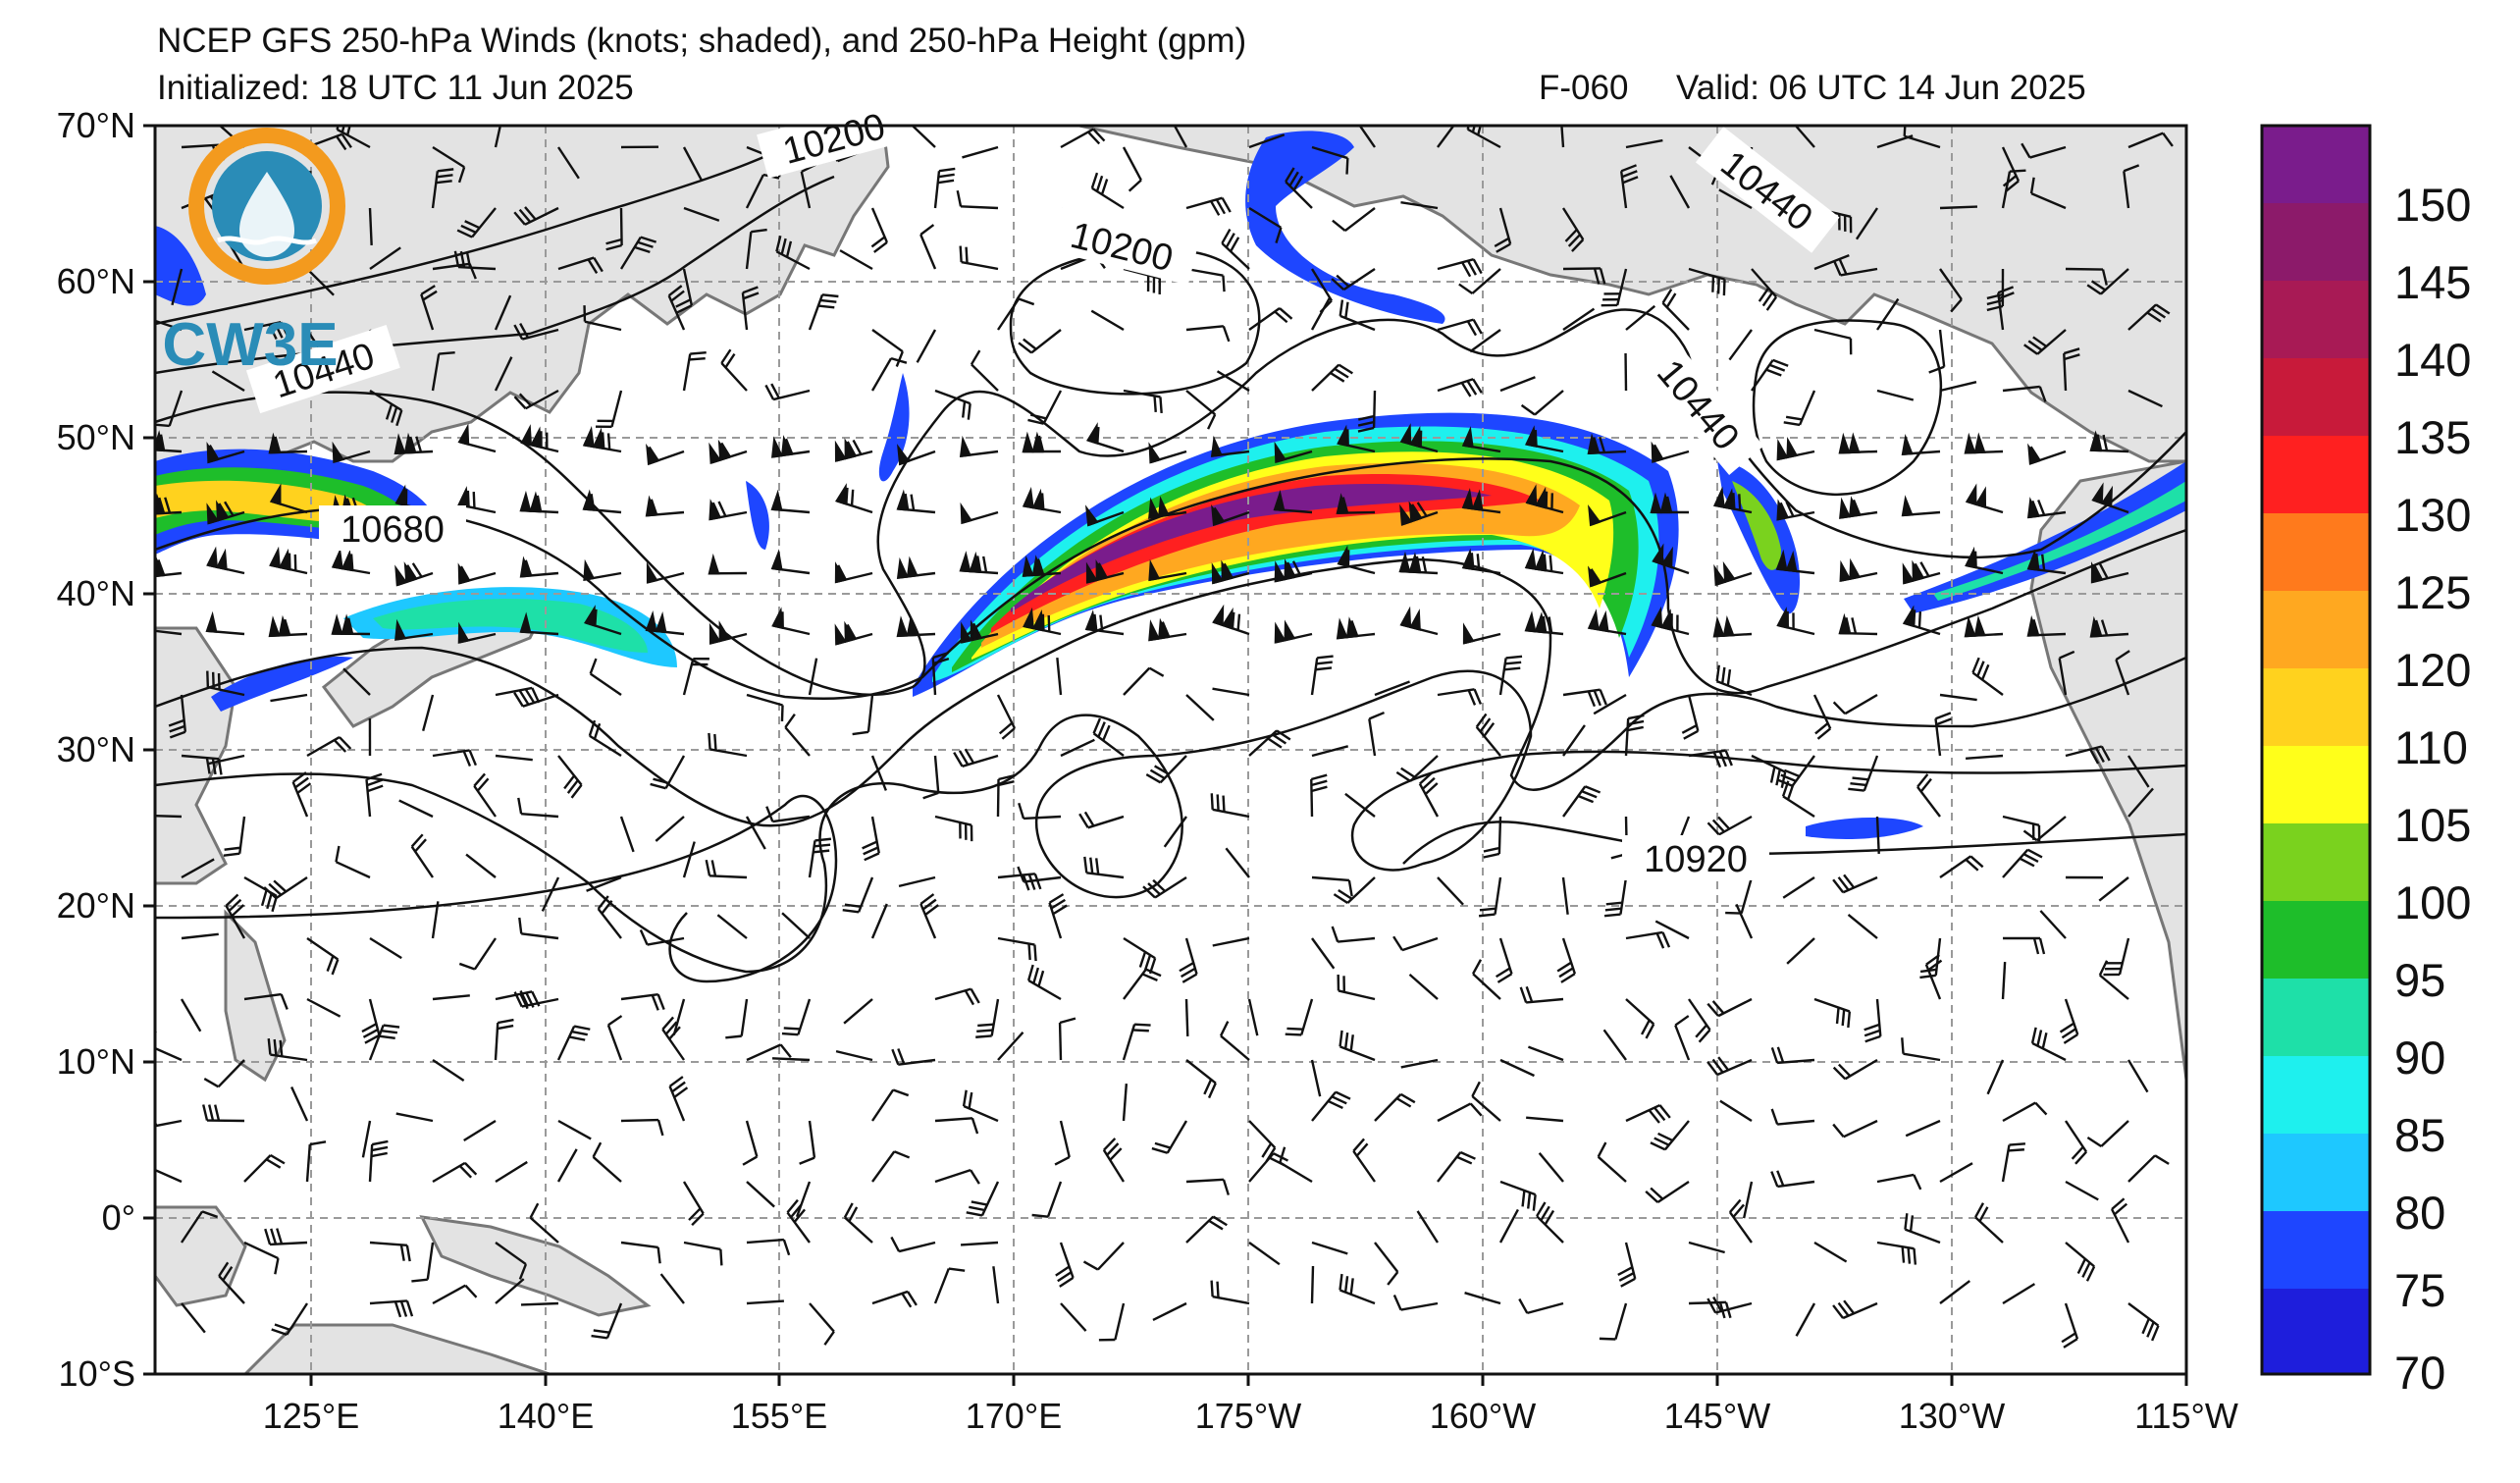 This screenshot has width=2520, height=1483. Describe the element at coordinates (96, 749) in the screenshot. I see `lat-label-30n: 30°N` at that location.